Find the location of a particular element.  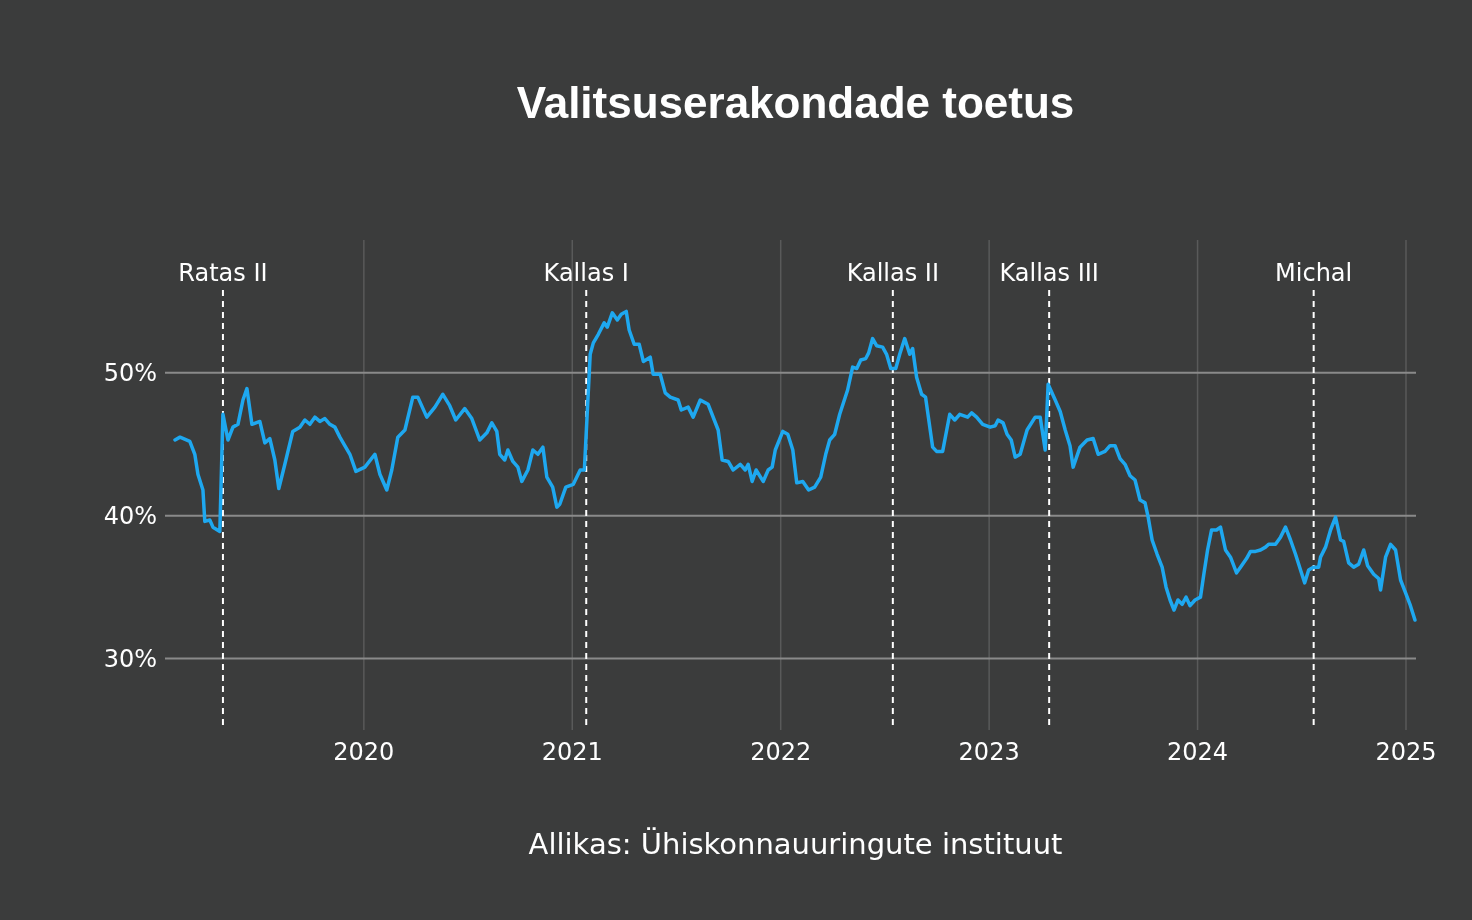

chart-title: Valitsuserakondade toetus is located at coordinates (795, 102).